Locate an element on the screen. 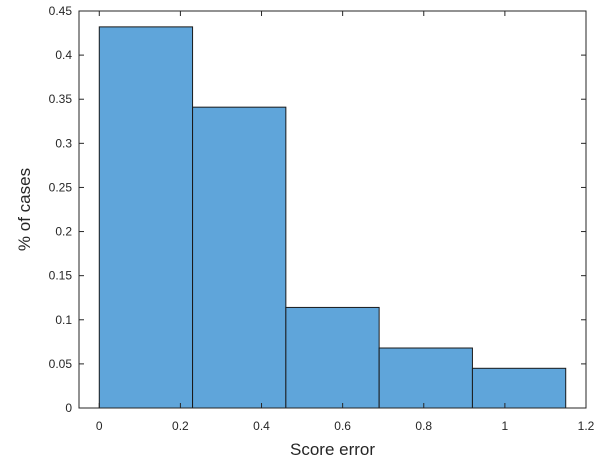 The height and width of the screenshot is (463, 606). x-tick-label: 0 is located at coordinates (99, 426).